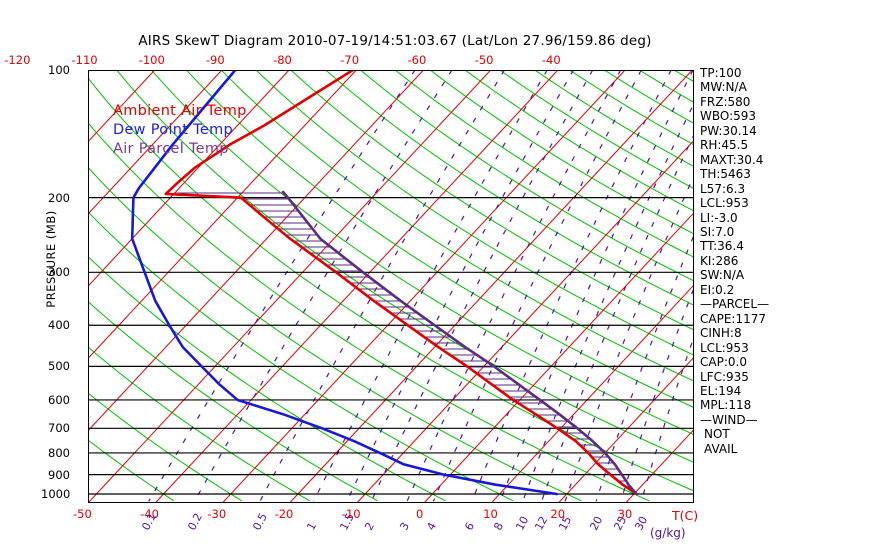  I want to click on index-li-3-0: LI:-3.0, so click(719, 217).